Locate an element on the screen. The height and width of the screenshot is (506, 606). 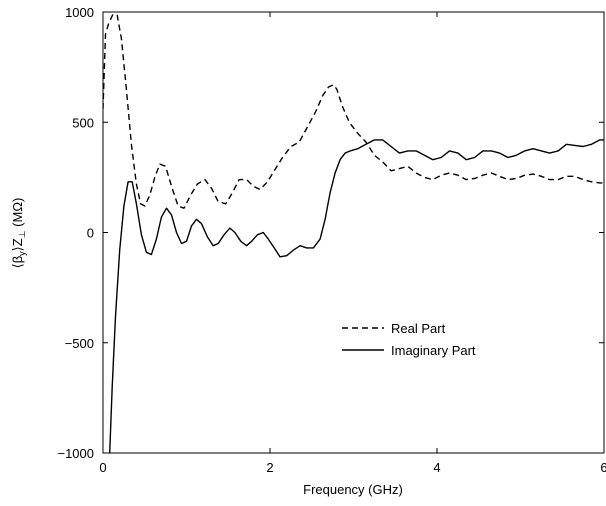
y-axis-title-part-a: ⟨β is located at coordinates (17, 262).